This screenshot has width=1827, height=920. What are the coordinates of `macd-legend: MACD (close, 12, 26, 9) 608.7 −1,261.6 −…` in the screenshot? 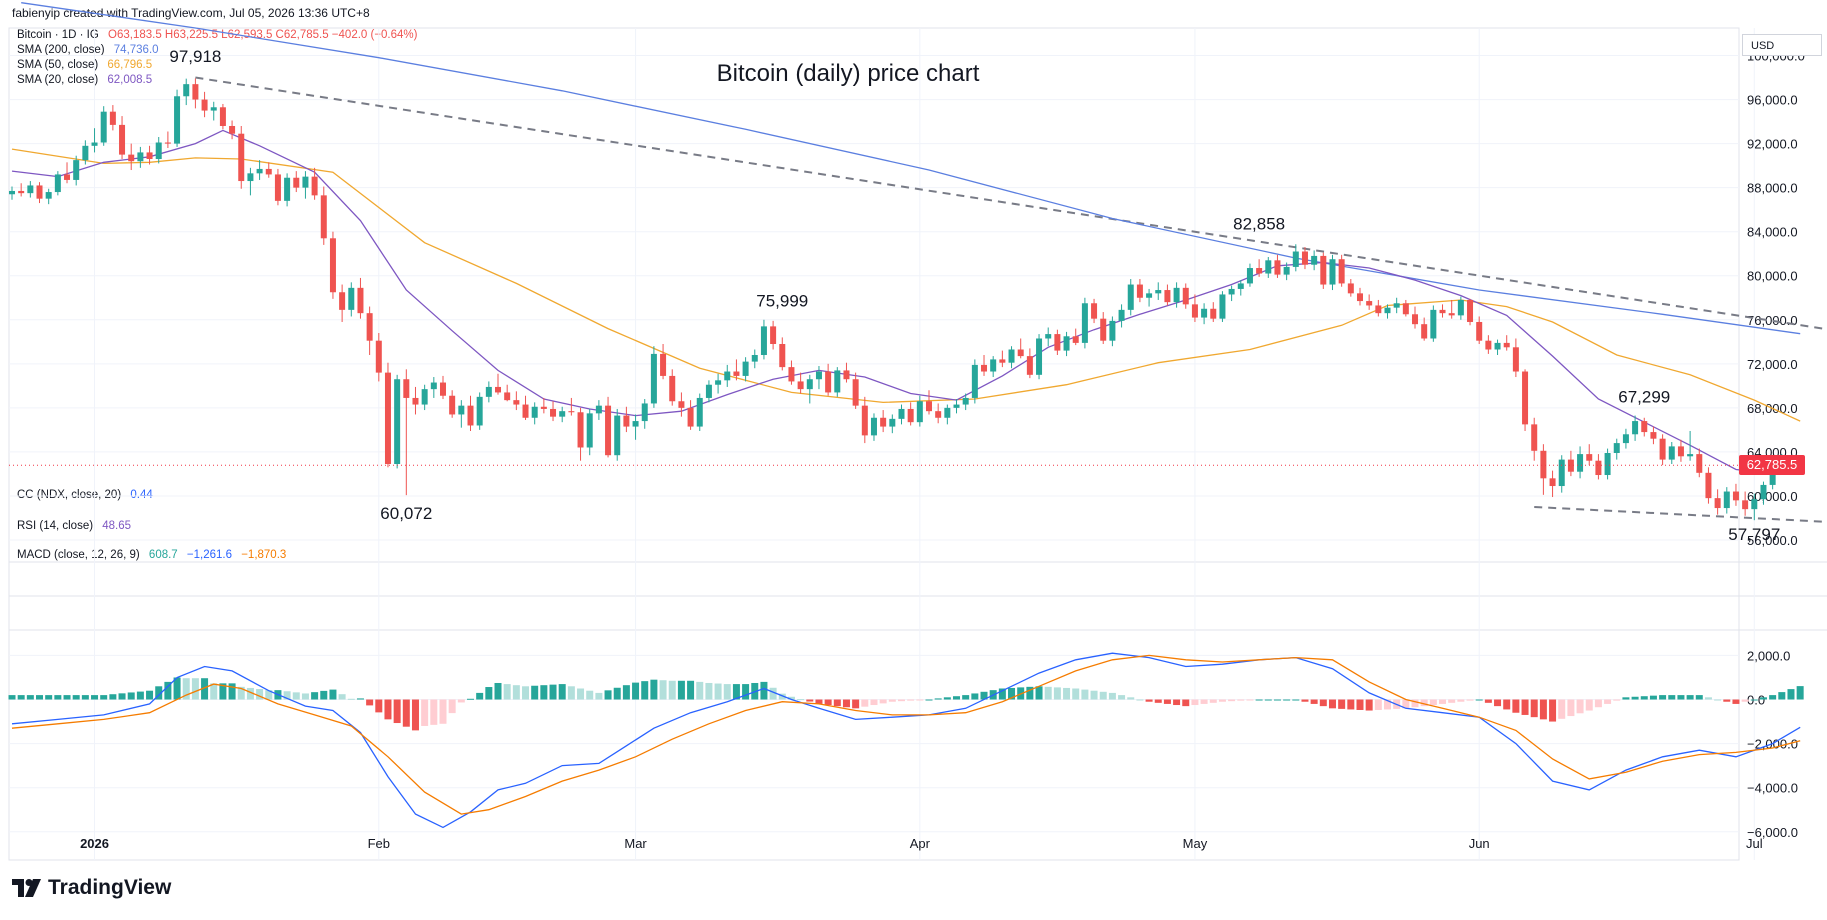 It's located at (151, 555).